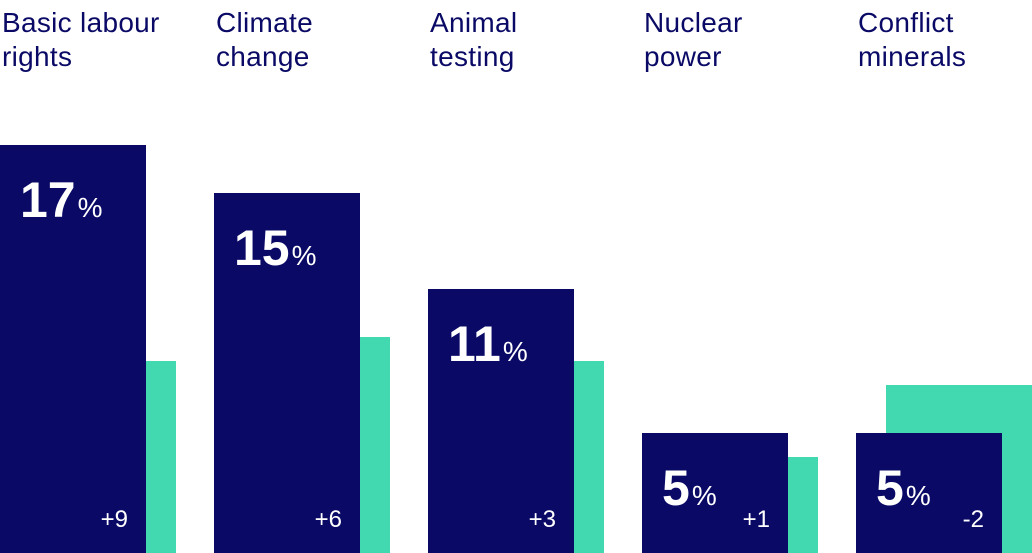 This screenshot has width=1032, height=553. Describe the element at coordinates (973, 519) in the screenshot. I see `change-label: -2` at that location.